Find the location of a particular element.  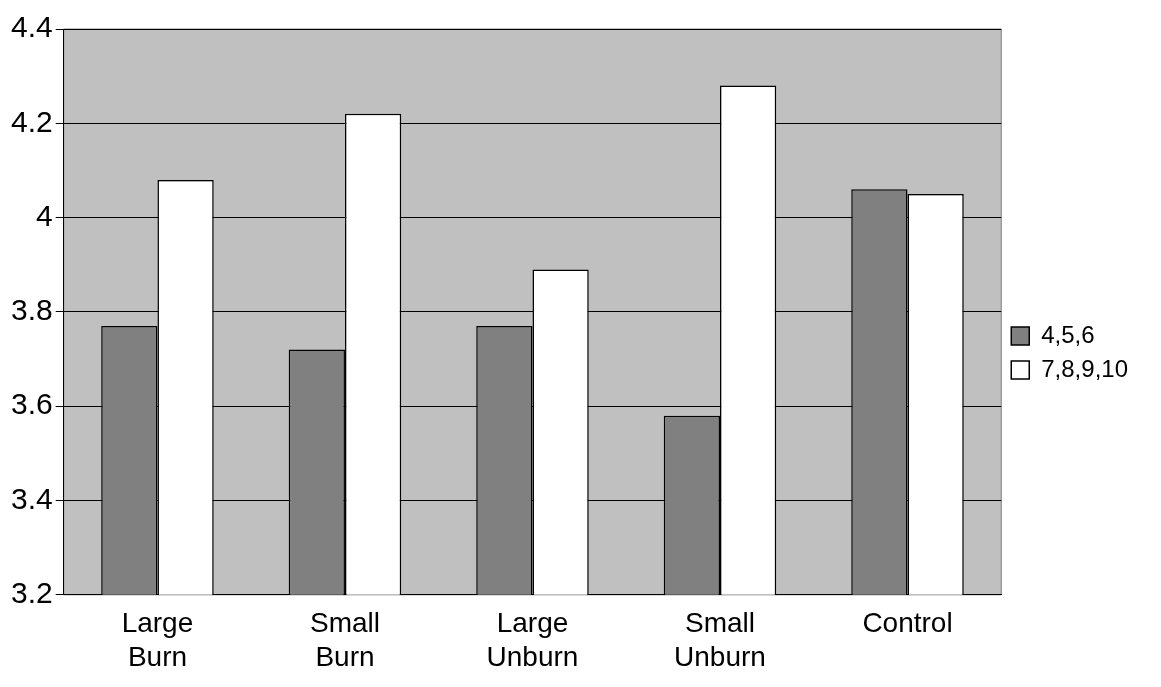

x-tick-label: Small Unburn is located at coordinates (720, 639).